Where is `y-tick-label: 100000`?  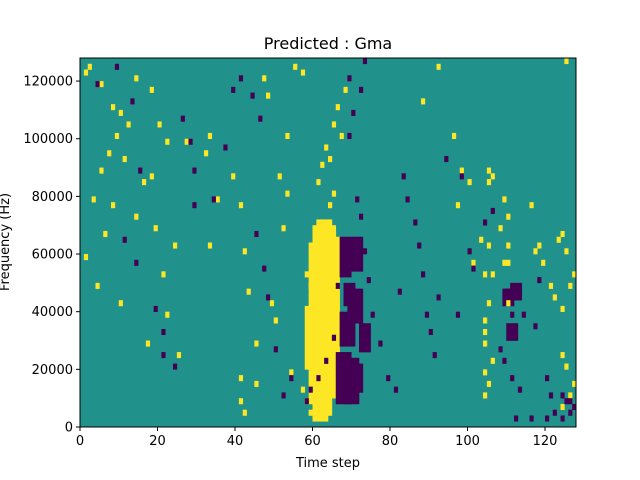
y-tick-label: 100000 is located at coordinates (48, 139).